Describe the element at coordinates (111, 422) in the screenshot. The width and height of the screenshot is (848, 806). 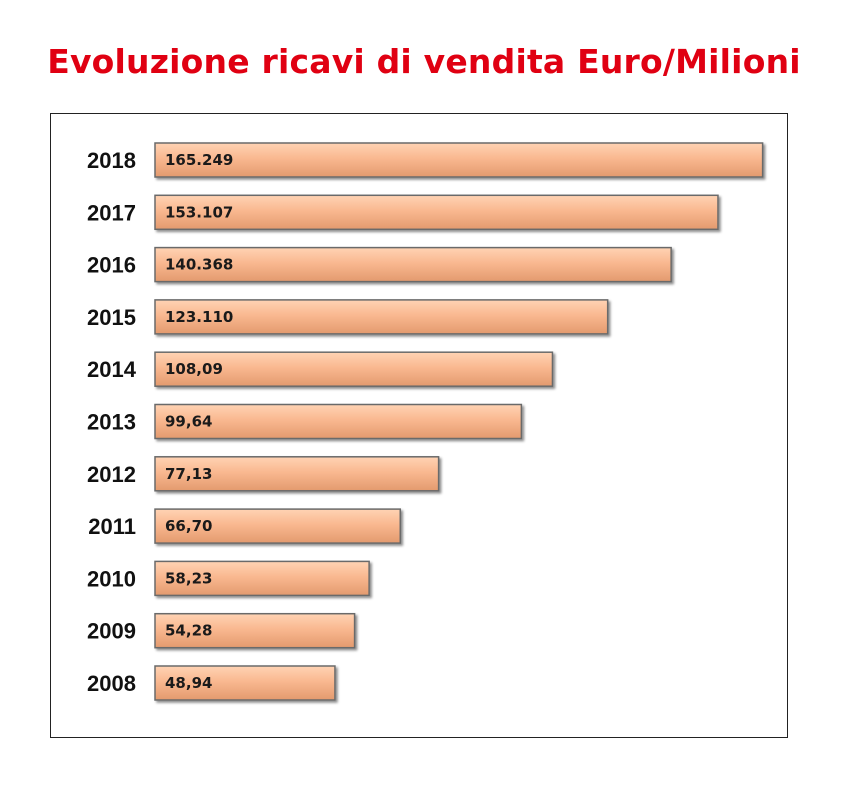
I see `category-label-2013: 2013` at that location.